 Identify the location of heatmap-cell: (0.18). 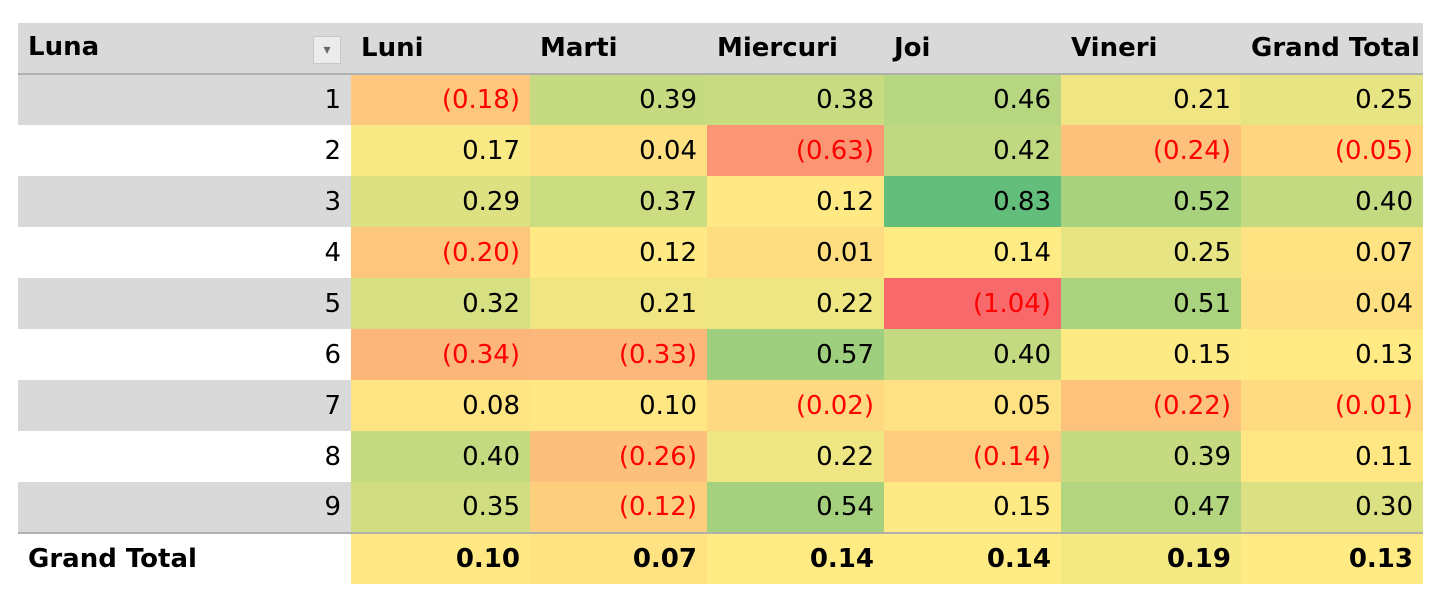
(440, 99).